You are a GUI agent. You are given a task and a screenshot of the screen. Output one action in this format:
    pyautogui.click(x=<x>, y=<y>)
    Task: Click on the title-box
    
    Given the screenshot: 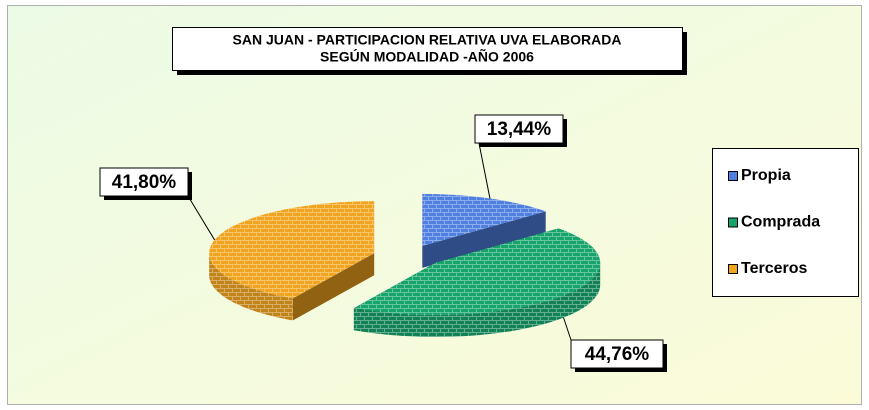 What is the action you would take?
    pyautogui.click(x=427, y=49)
    